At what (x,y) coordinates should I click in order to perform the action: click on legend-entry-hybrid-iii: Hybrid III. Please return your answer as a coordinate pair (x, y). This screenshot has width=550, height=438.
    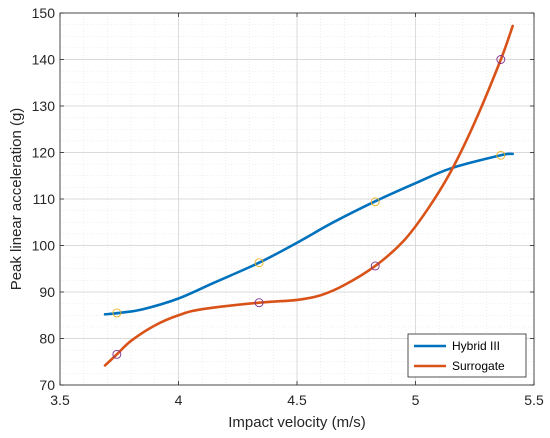
    Looking at the image, I should click on (476, 346).